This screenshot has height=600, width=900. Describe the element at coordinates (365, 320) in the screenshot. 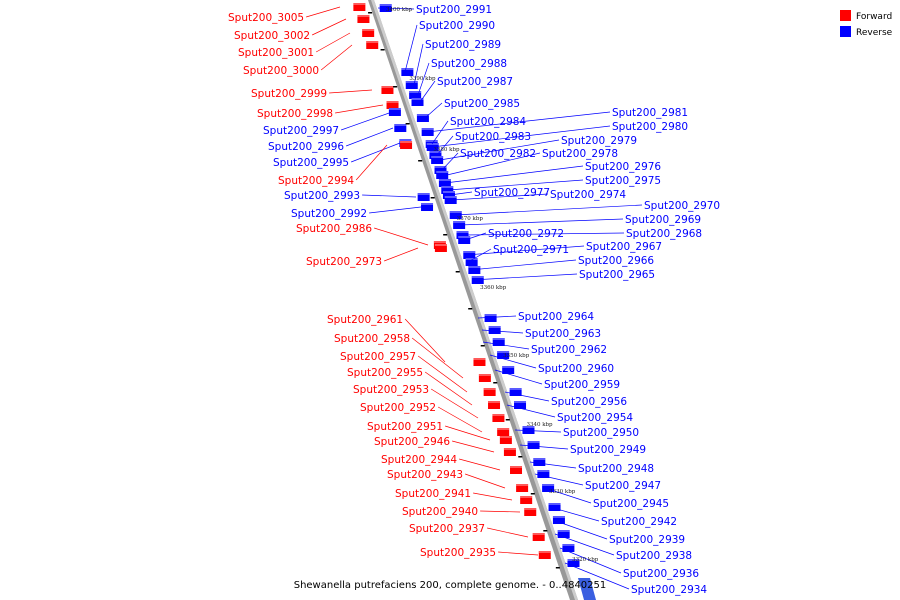

I see `gene-label-sput200_2961: Sput200_2961` at that location.